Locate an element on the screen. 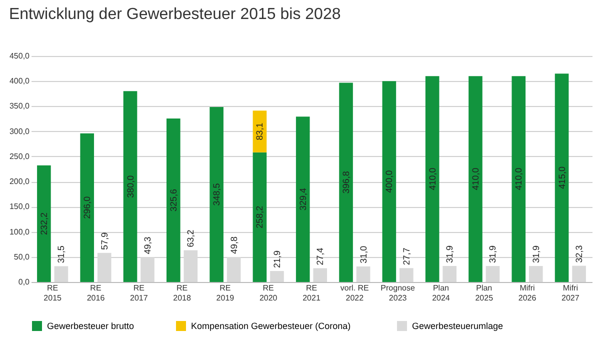  y-tick-label: 300,0 is located at coordinates (19, 131).